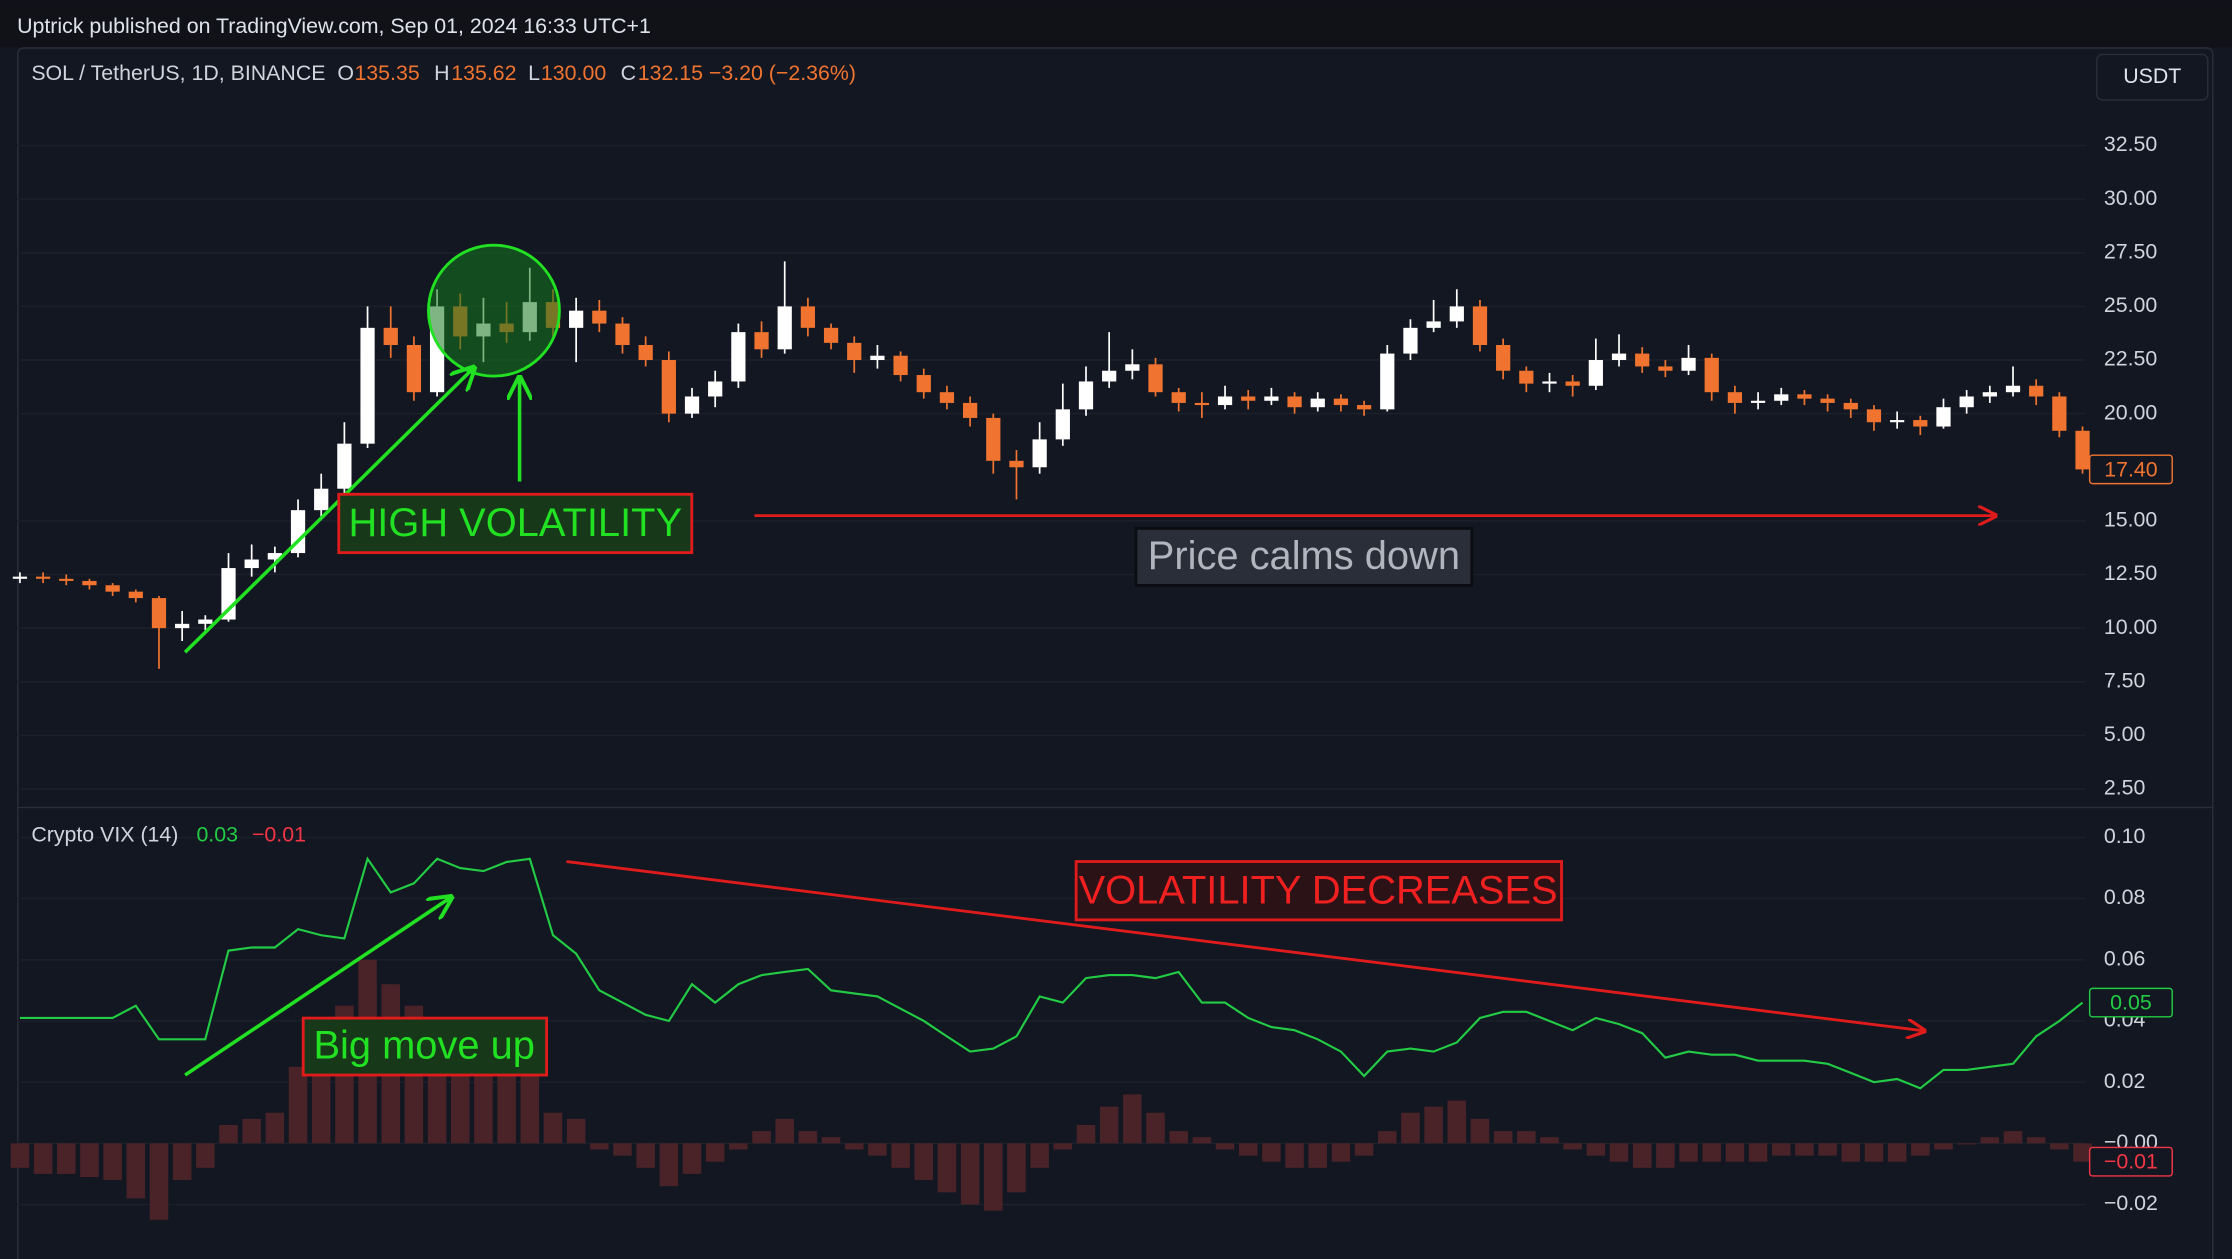  Describe the element at coordinates (2131, 251) in the screenshot. I see `y-tick-label: 27.50` at that location.